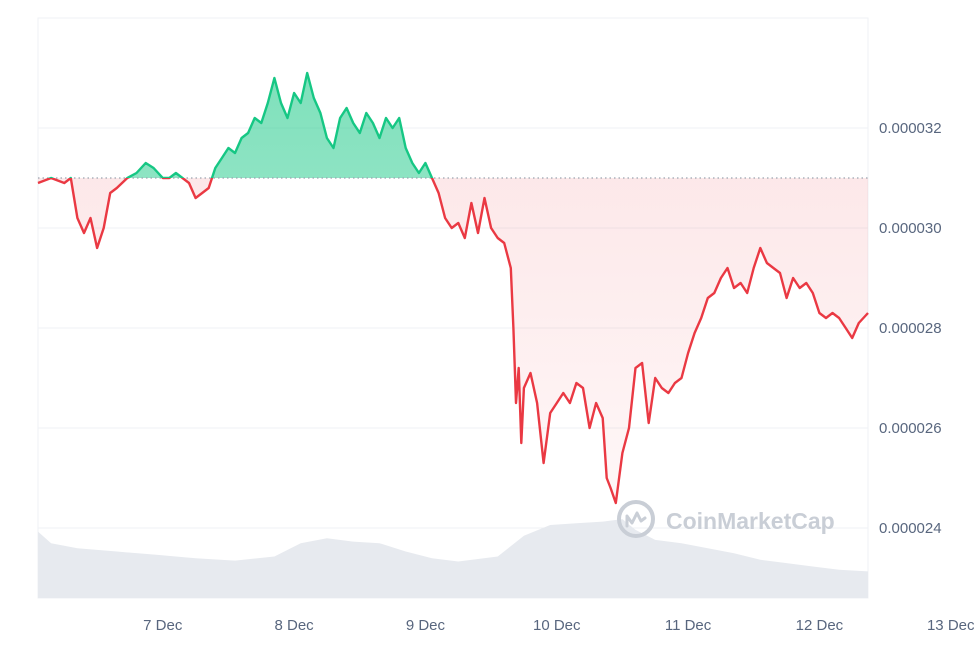 The width and height of the screenshot is (975, 655). Describe the element at coordinates (453, 125) in the screenshot. I see `area-above-baseline` at that location.